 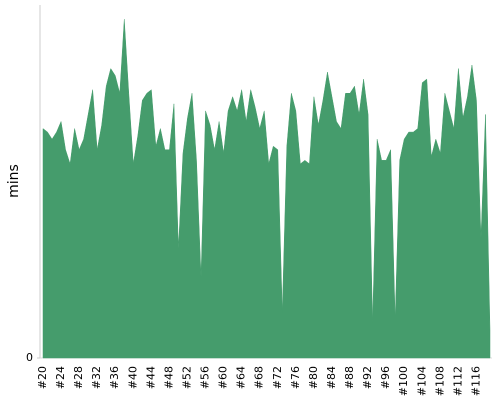 What do you see at coordinates (367, 377) in the screenshot?
I see `x-tick-label: #92` at bounding box center [367, 377].